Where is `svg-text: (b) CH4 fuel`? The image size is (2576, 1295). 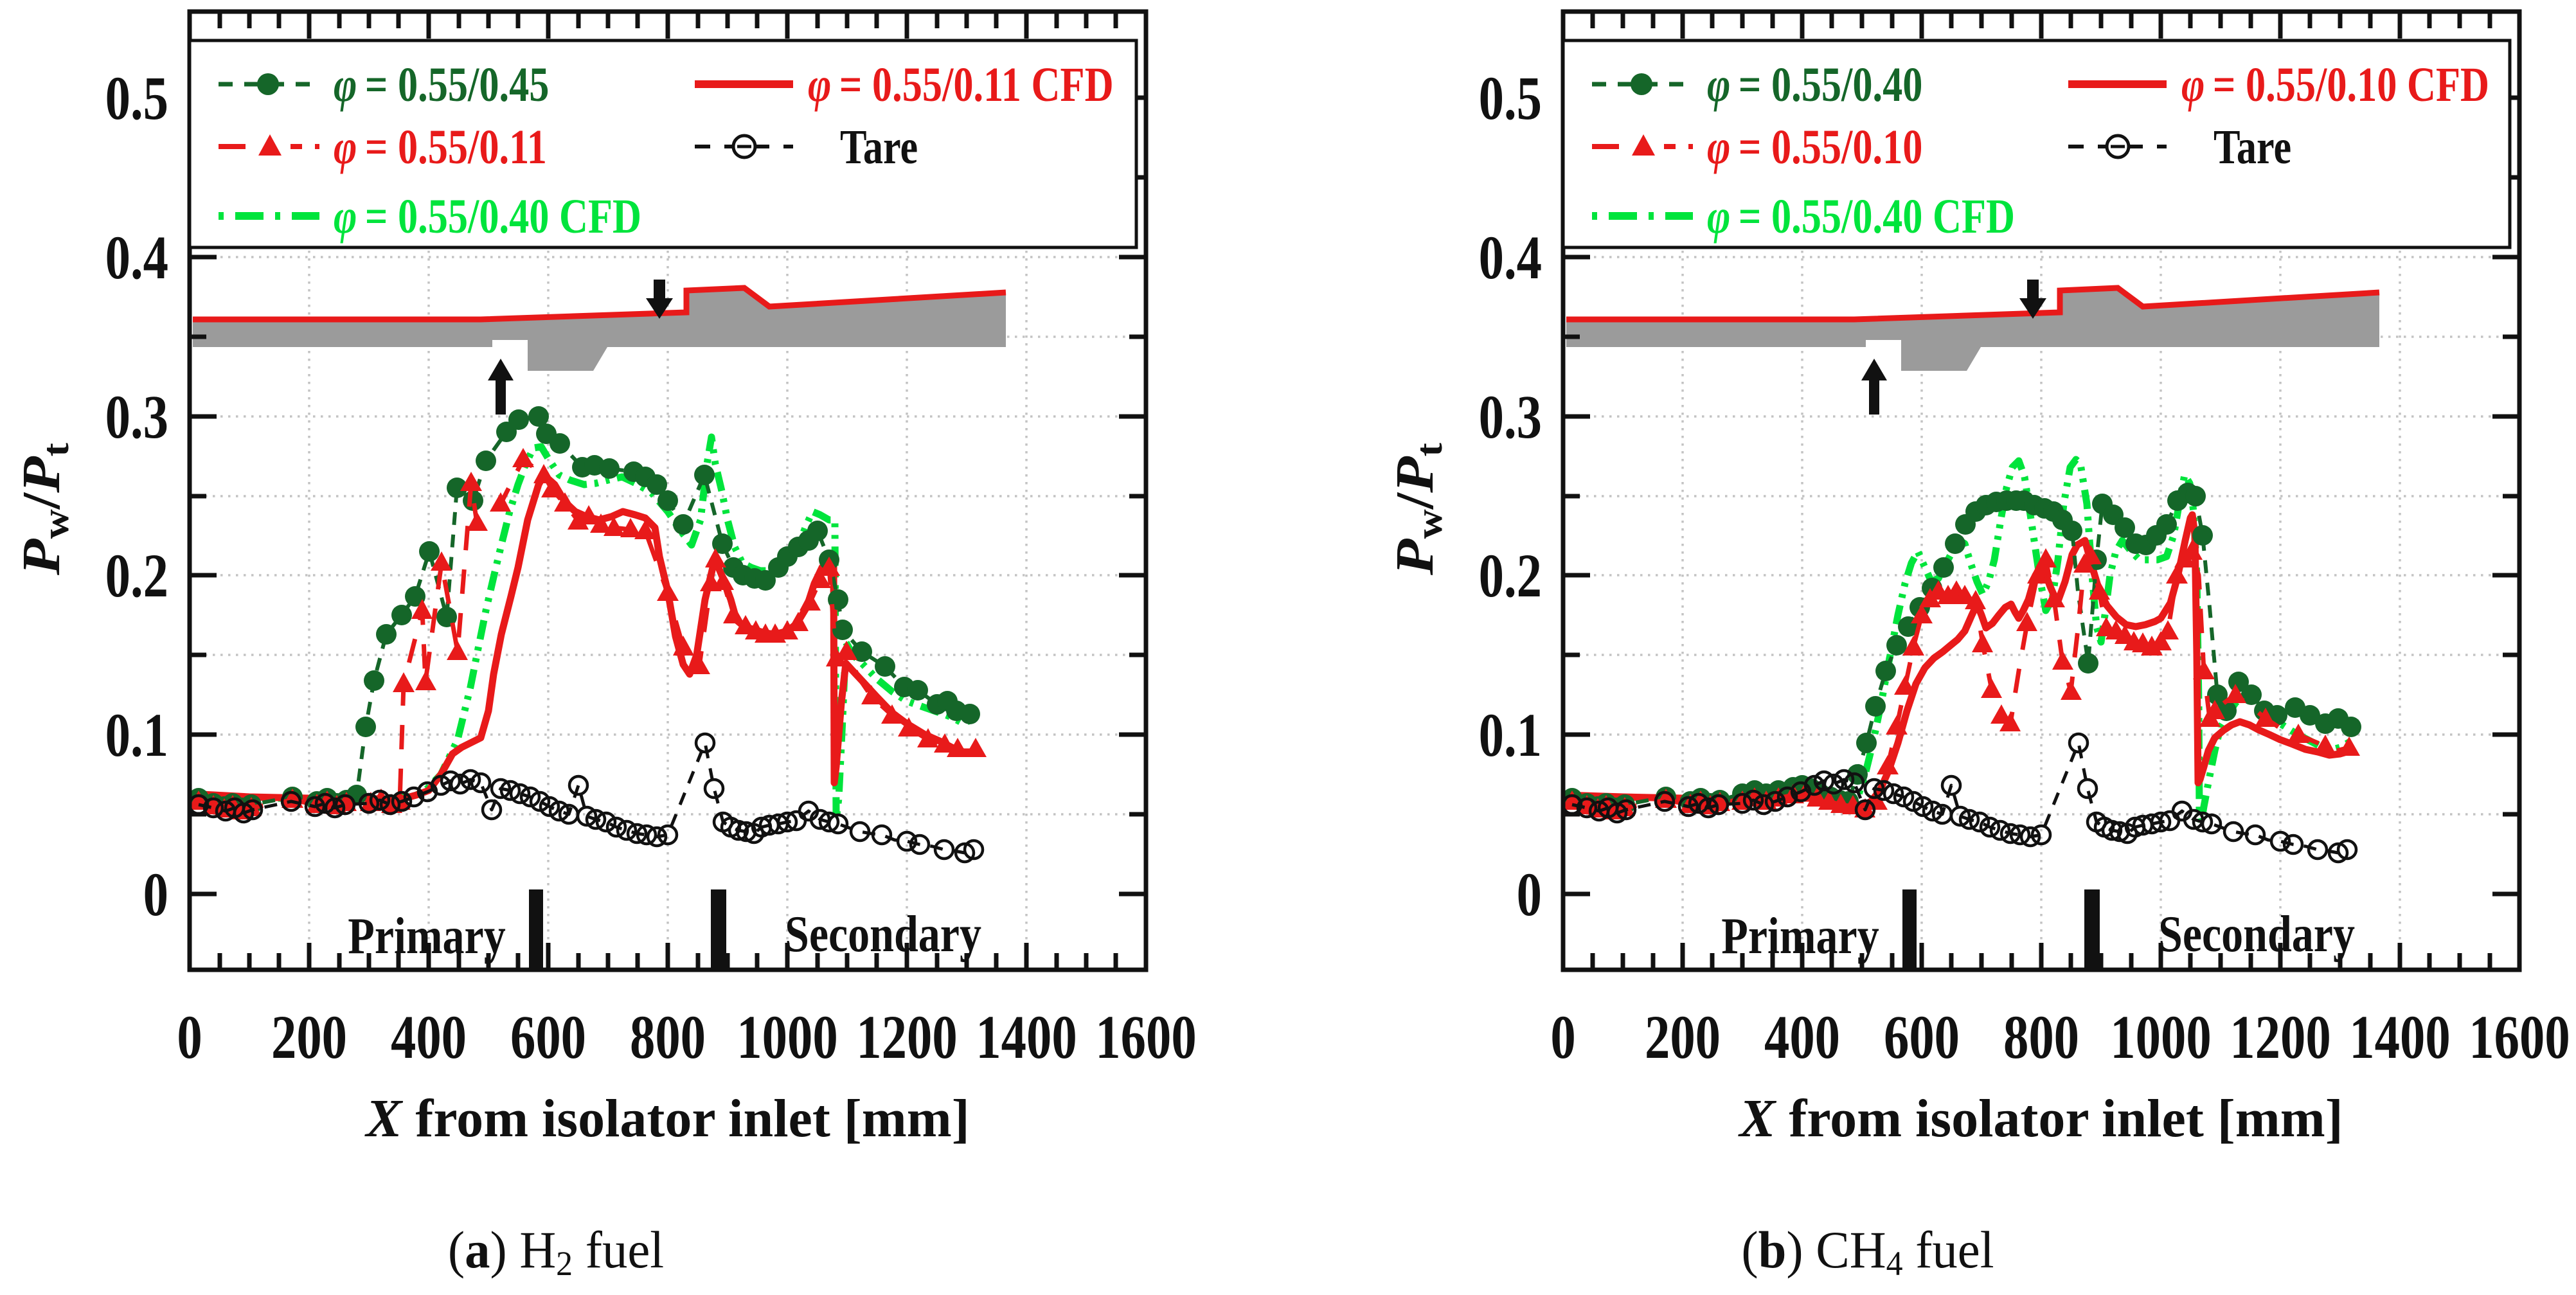
svg-text: (b) CH4 fuel is located at coordinates (1867, 1252).